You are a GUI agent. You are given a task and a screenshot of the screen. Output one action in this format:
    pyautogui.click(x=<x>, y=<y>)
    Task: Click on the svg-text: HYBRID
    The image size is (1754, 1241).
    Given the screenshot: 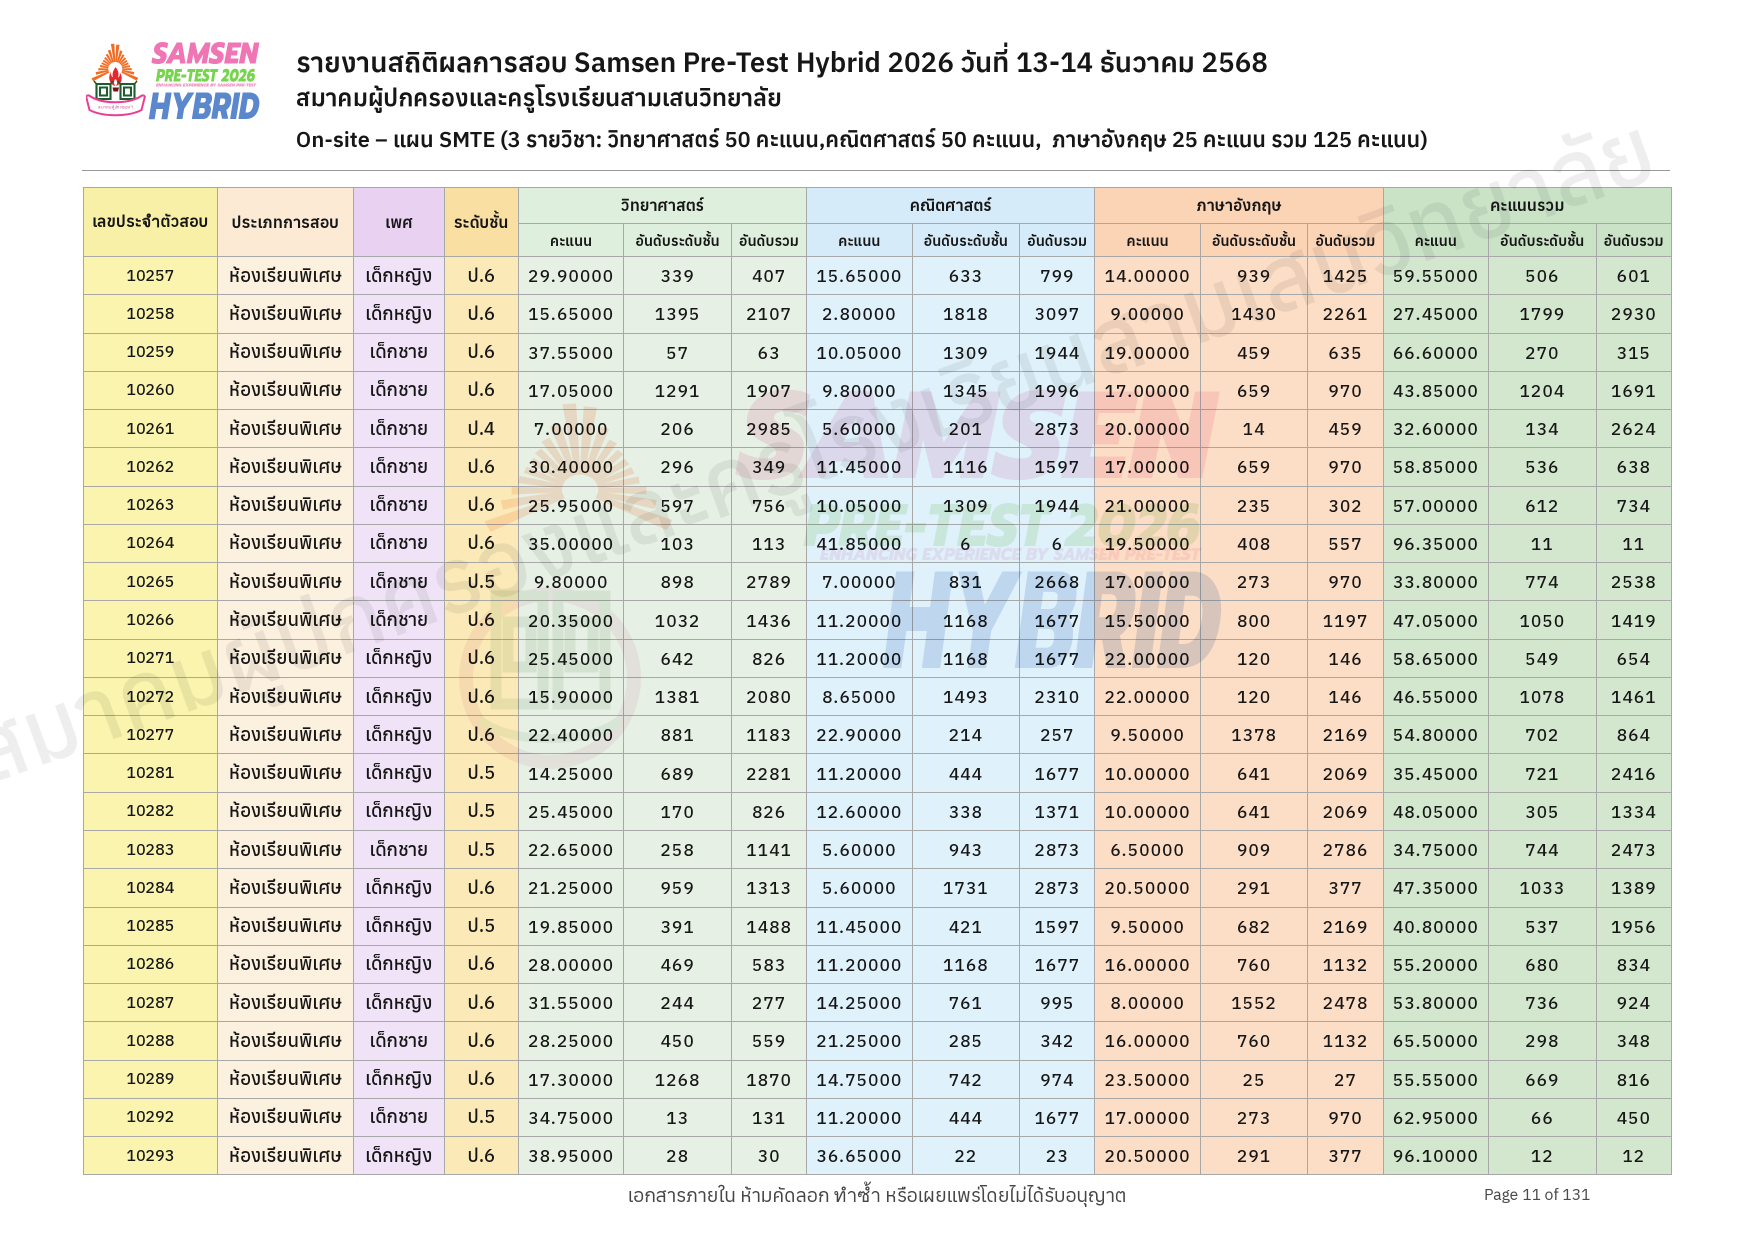 What is the action you would take?
    pyautogui.click(x=1052, y=623)
    